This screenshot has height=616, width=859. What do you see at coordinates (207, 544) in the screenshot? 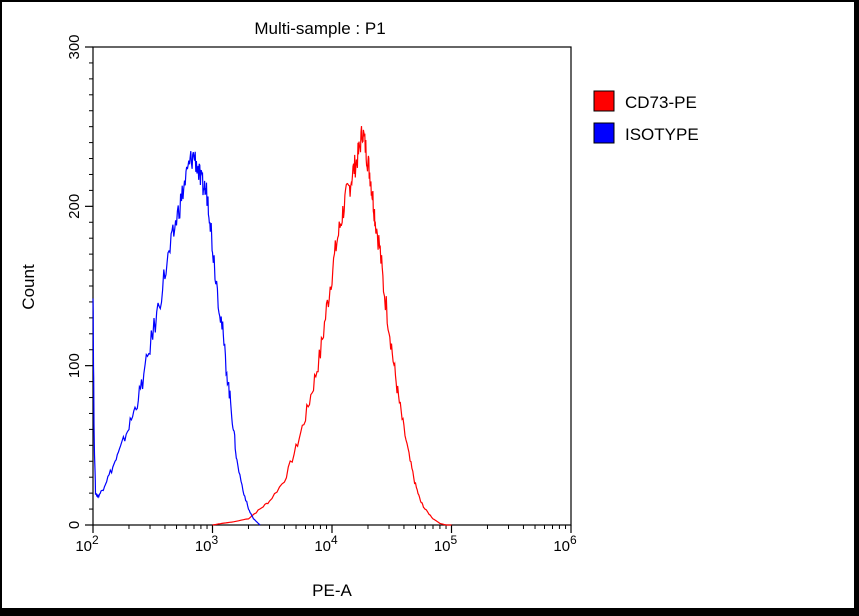
I see `x-tick-label: 10³` at bounding box center [207, 544].